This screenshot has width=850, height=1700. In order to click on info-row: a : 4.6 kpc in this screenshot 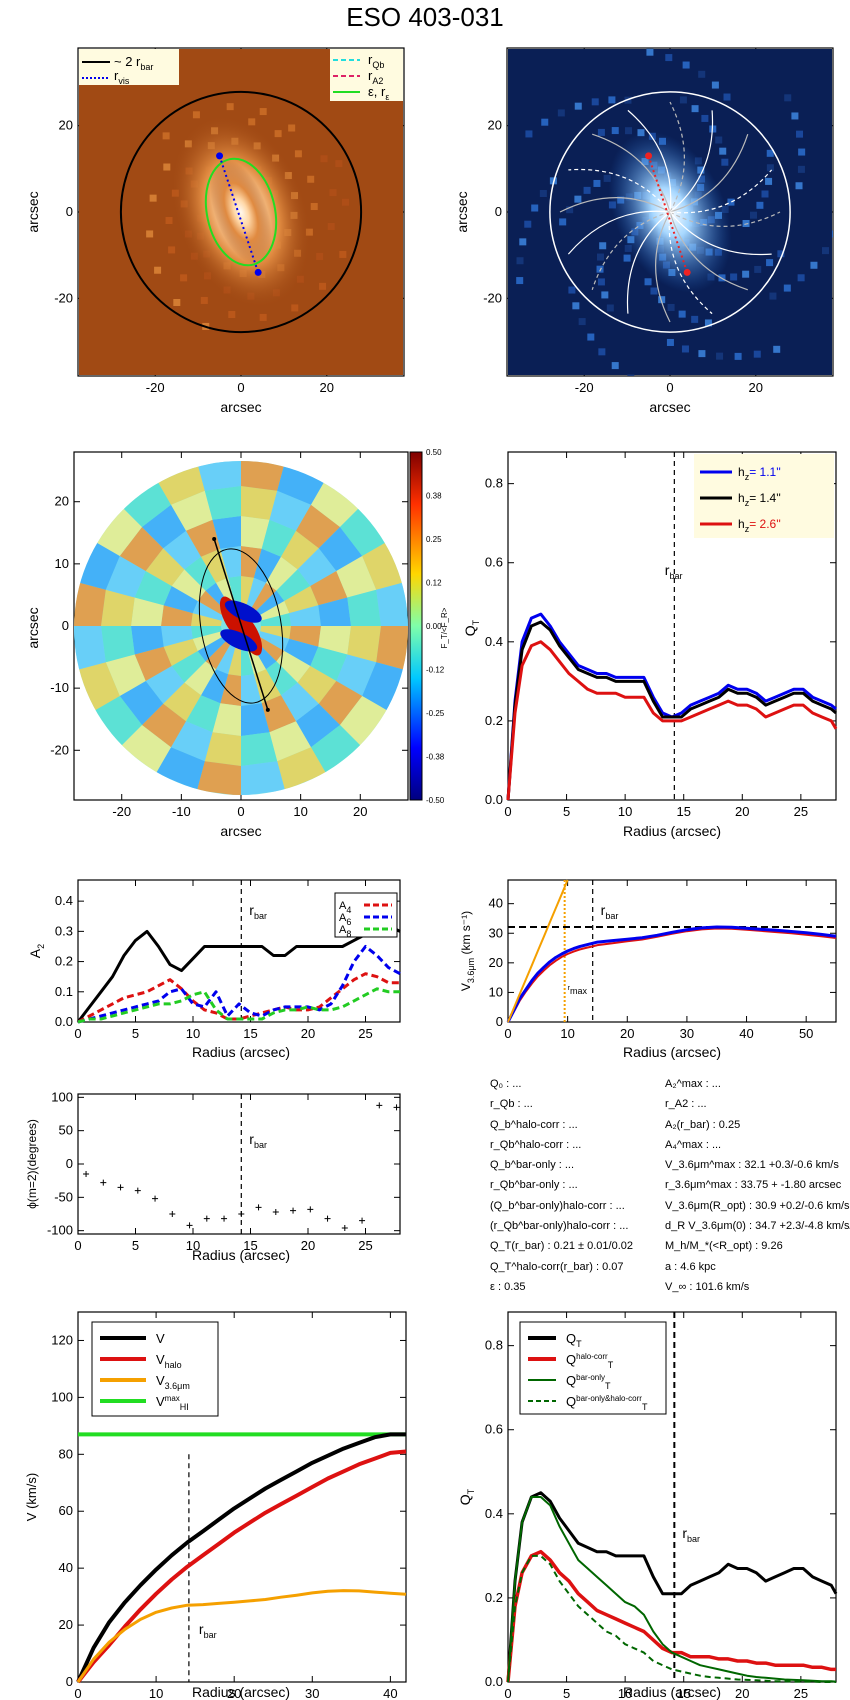, I will do `click(690, 1266)`.